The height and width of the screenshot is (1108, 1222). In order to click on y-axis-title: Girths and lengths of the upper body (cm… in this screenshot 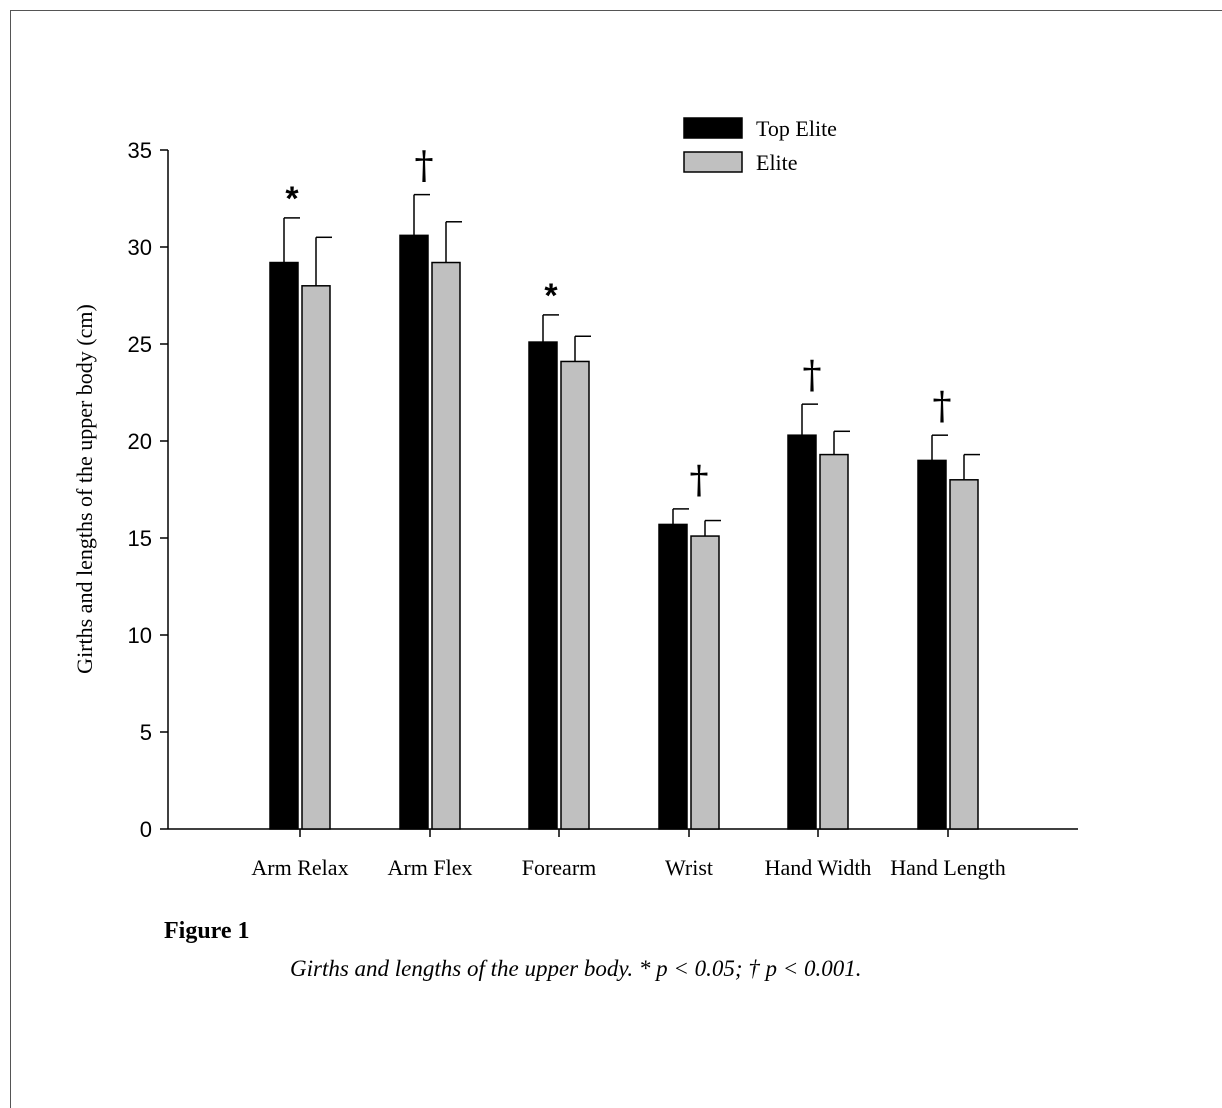, I will do `click(84, 489)`.